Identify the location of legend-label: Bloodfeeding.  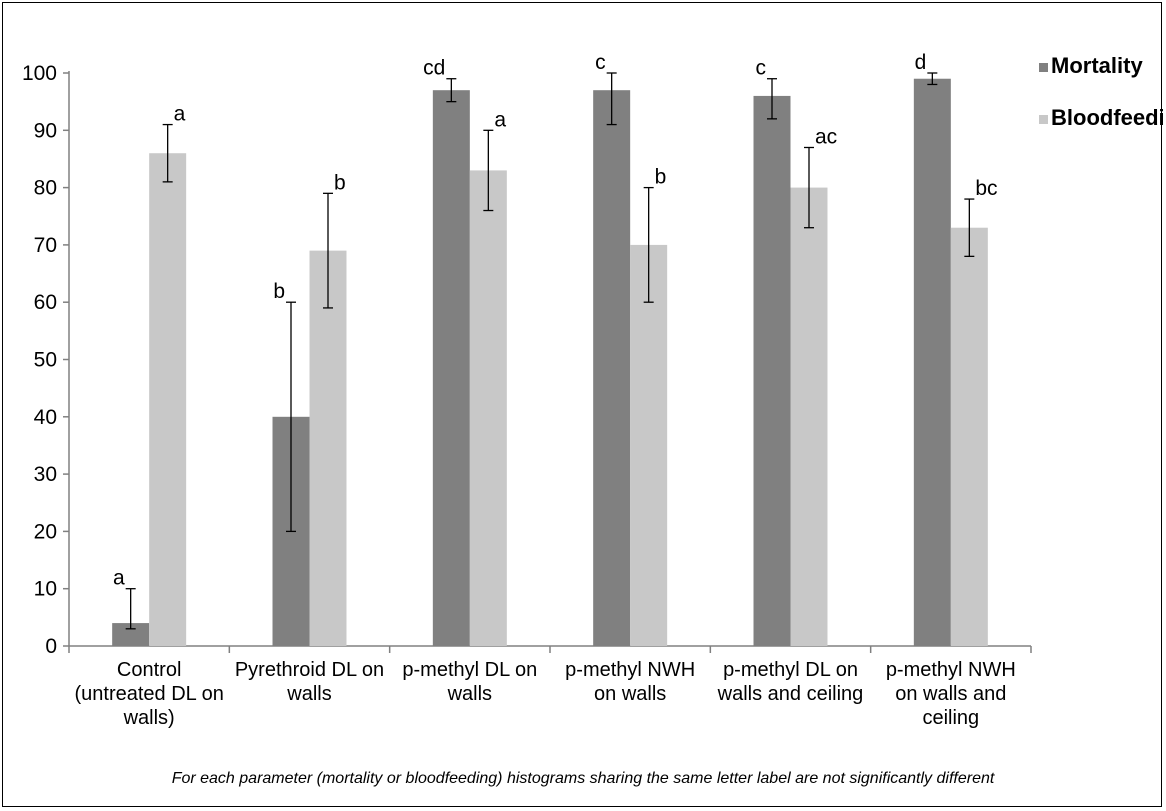
(1107, 117).